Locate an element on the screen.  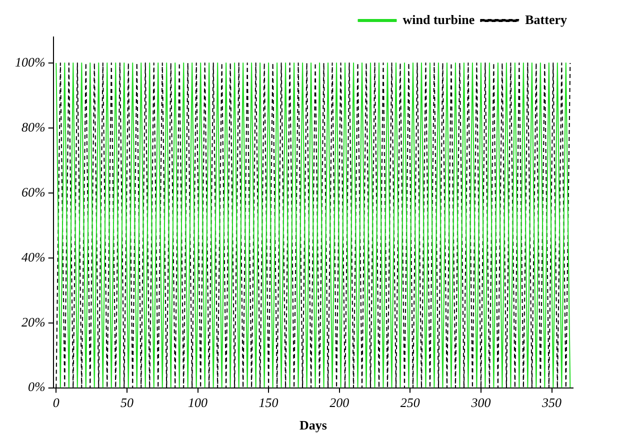
y-tick-label: 80% is located at coordinates (33, 126).